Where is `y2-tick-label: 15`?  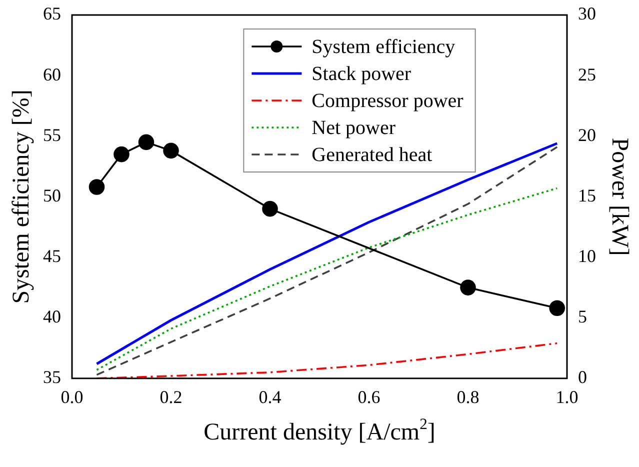 y2-tick-label: 15 is located at coordinates (587, 195).